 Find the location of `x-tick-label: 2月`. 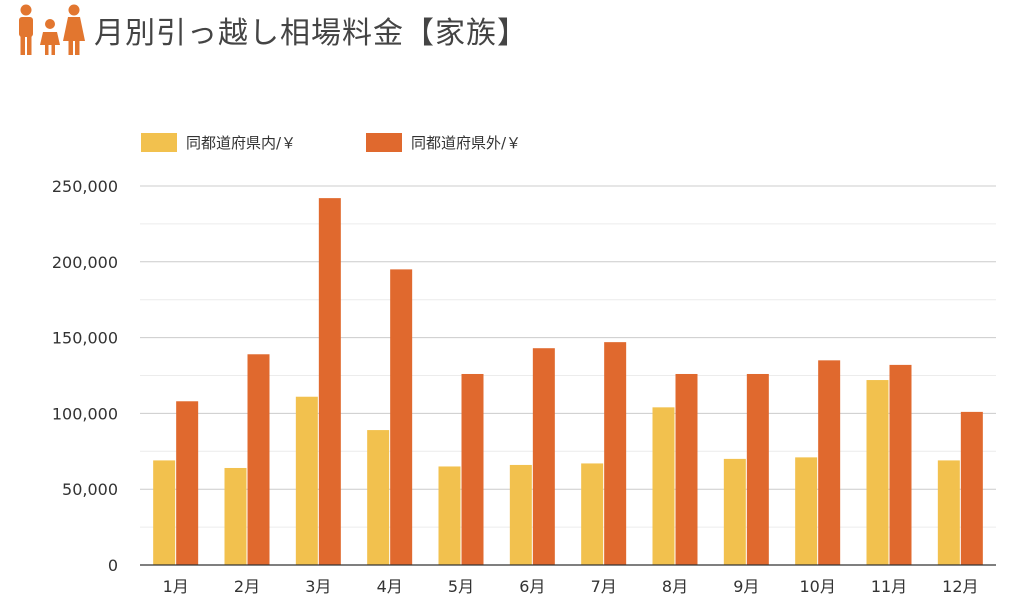

x-tick-label: 2月 is located at coordinates (247, 586).